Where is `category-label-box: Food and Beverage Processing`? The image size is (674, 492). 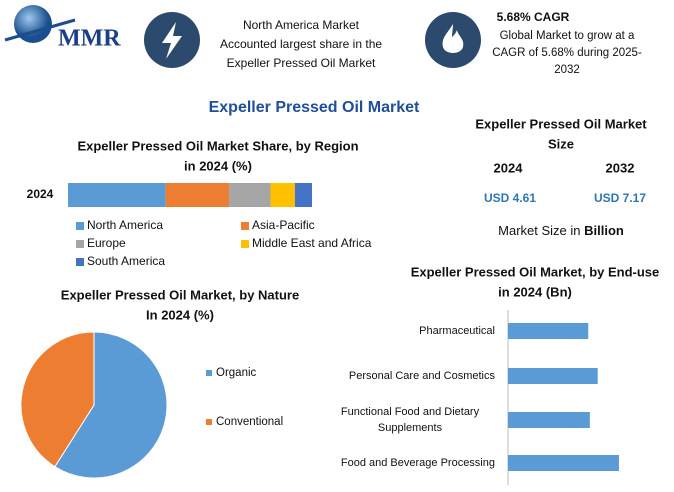 category-label-box: Food and Beverage Processing is located at coordinates (410, 463).